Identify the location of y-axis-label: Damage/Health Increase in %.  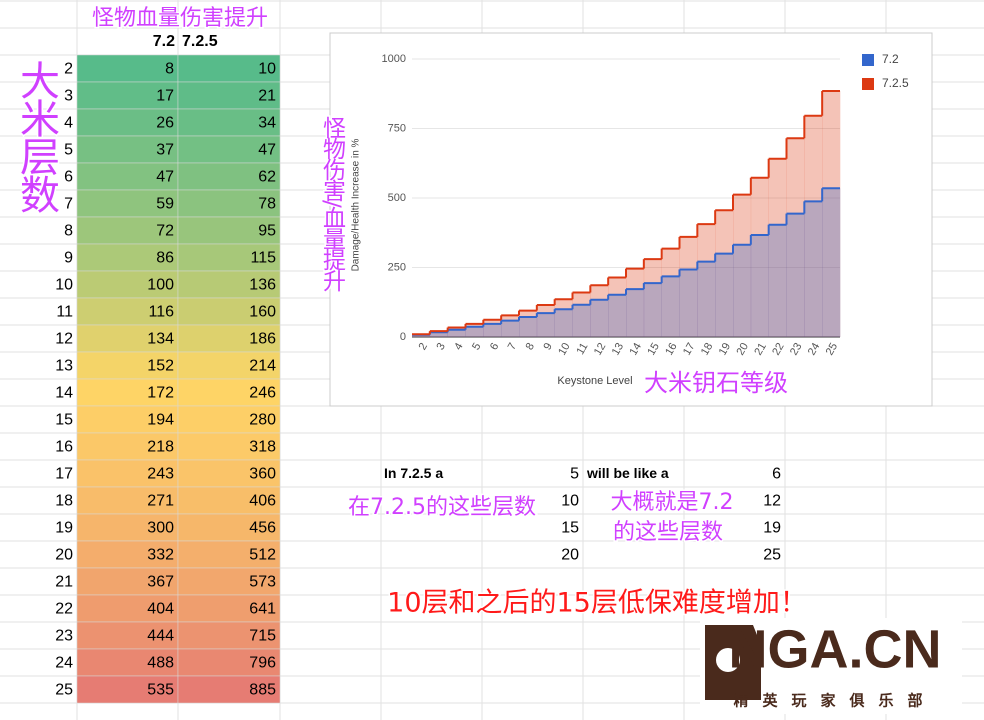
(356, 204).